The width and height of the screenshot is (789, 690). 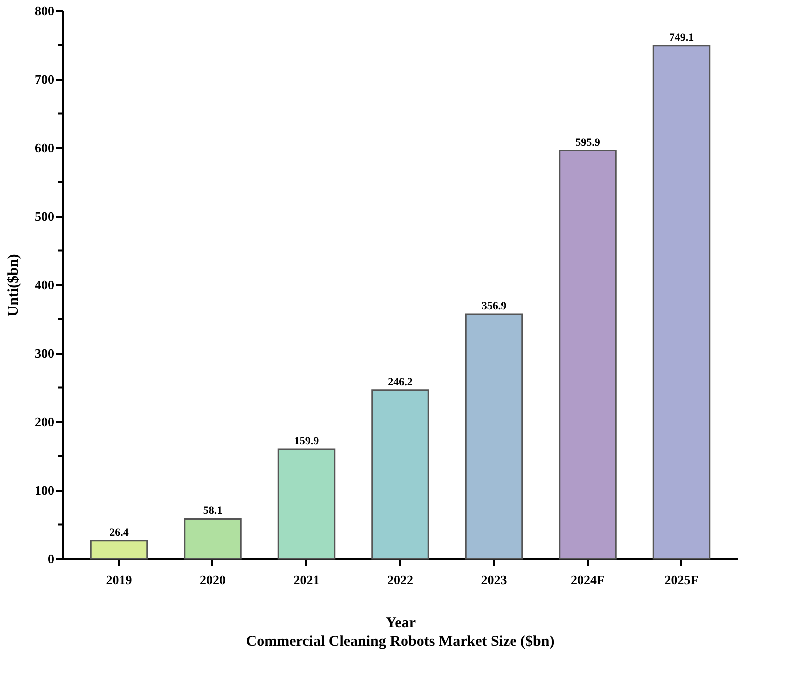 I want to click on data-label: 26.4, so click(x=120, y=532).